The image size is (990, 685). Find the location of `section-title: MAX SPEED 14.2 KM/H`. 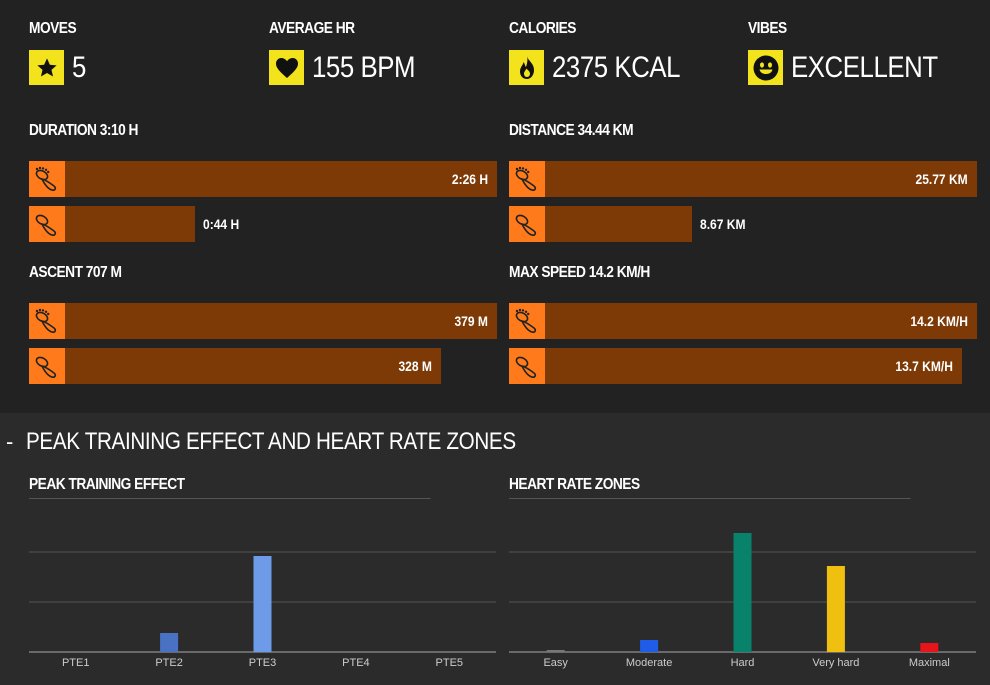

section-title: MAX SPEED 14.2 KM/H is located at coordinates (579, 272).